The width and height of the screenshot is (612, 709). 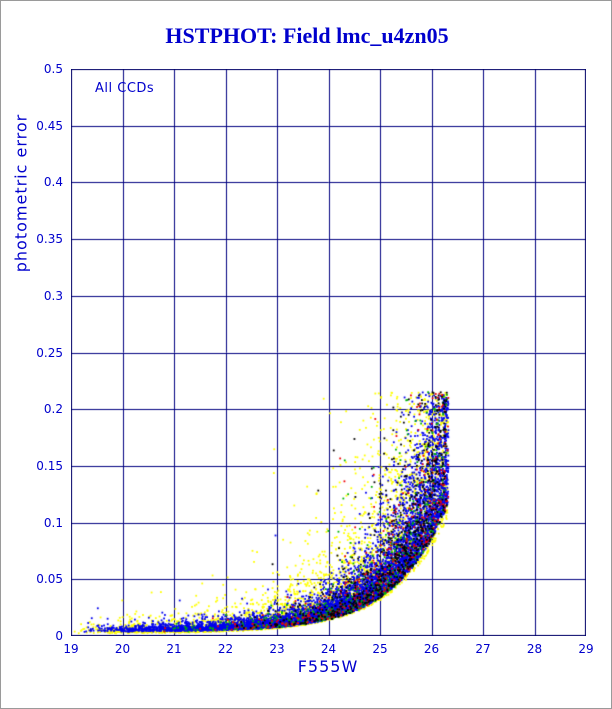 What do you see at coordinates (277, 649) in the screenshot?
I see `x-tick-label: 23` at bounding box center [277, 649].